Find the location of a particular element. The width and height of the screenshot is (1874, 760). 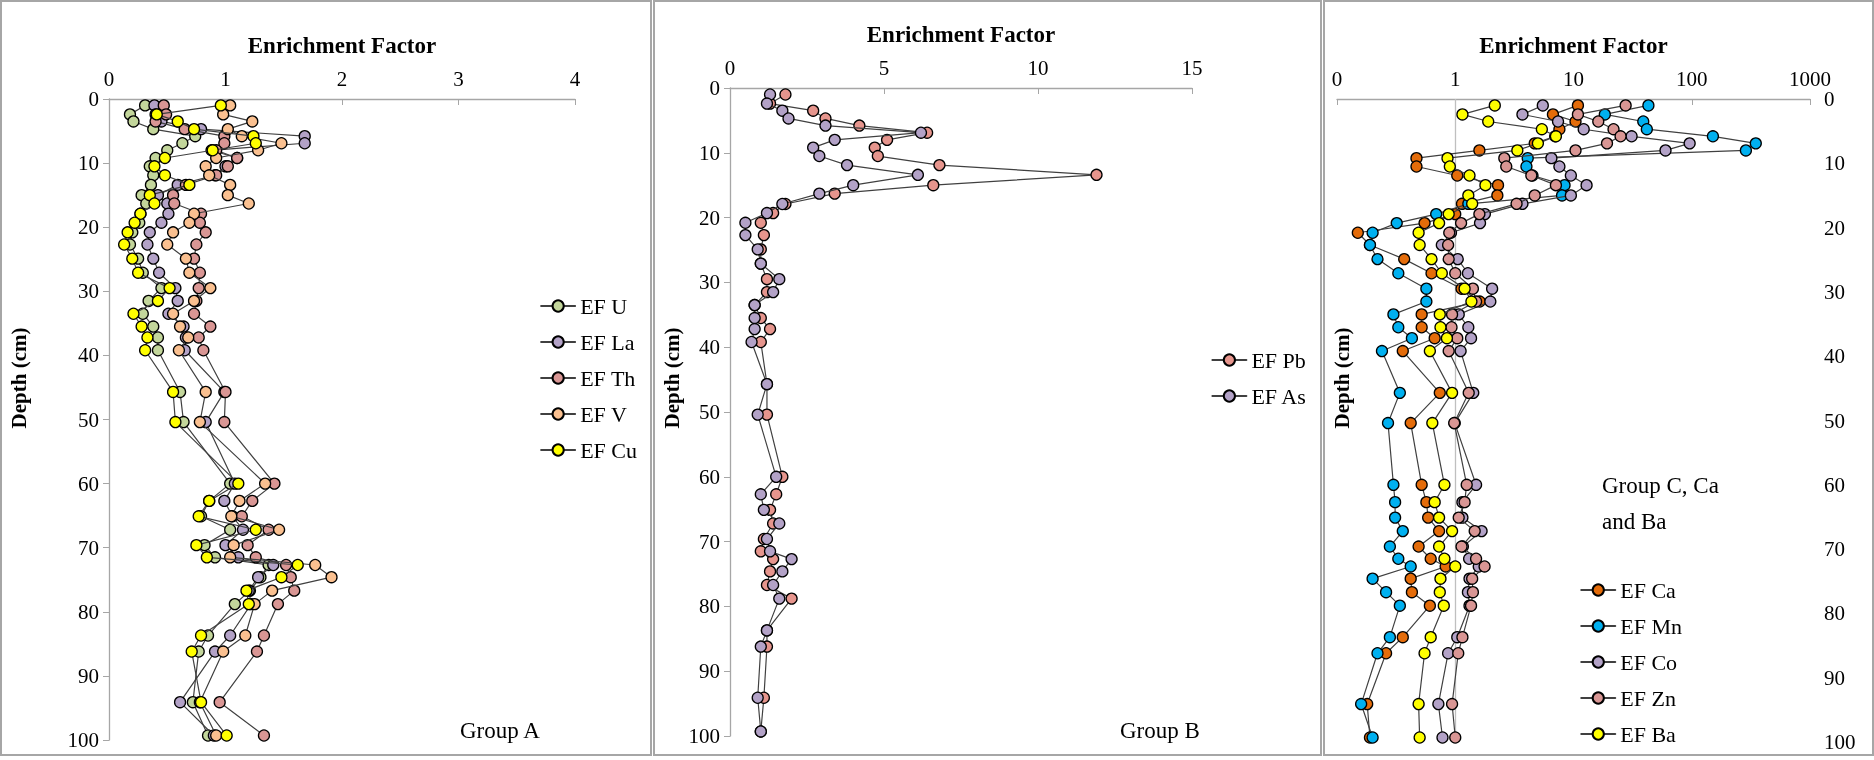

annotation: Group A is located at coordinates (500, 730).